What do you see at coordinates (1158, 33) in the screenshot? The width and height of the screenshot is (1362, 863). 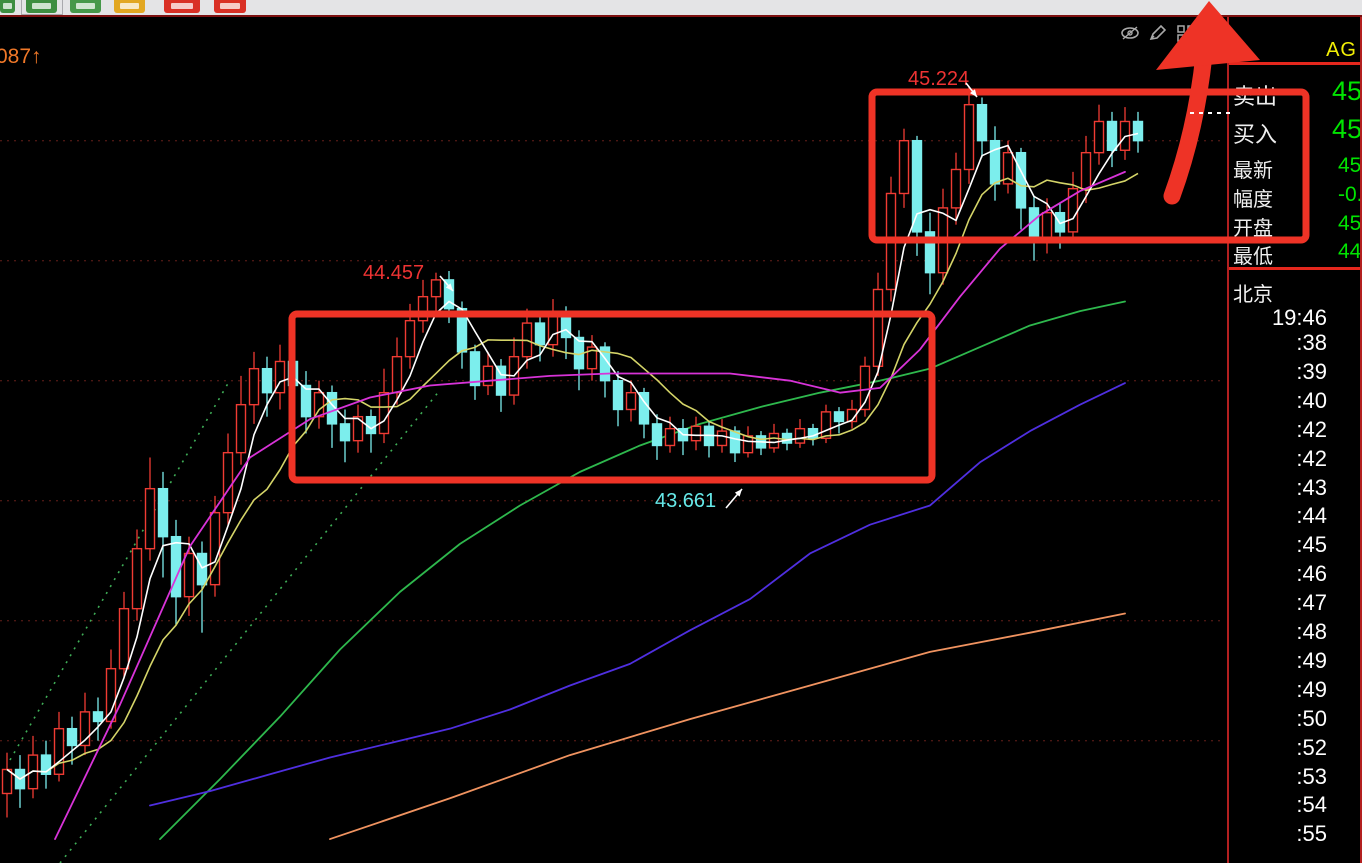 I see `pencil-icon` at bounding box center [1158, 33].